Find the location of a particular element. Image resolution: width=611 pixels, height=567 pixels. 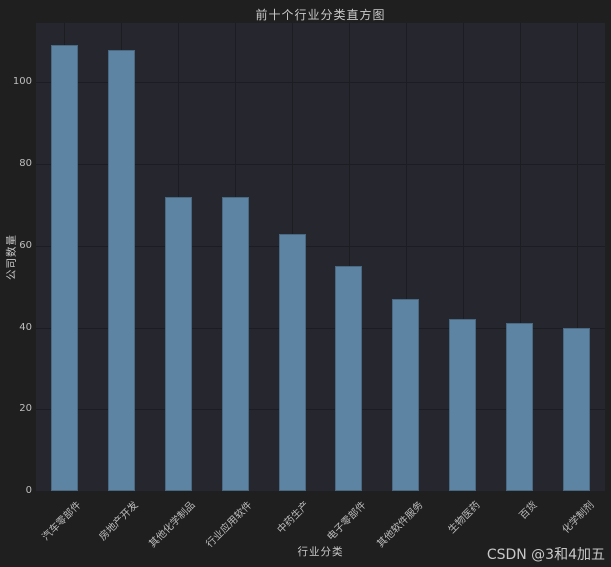

chart-title: 前十个行业分类直方图 is located at coordinates (320, 15).